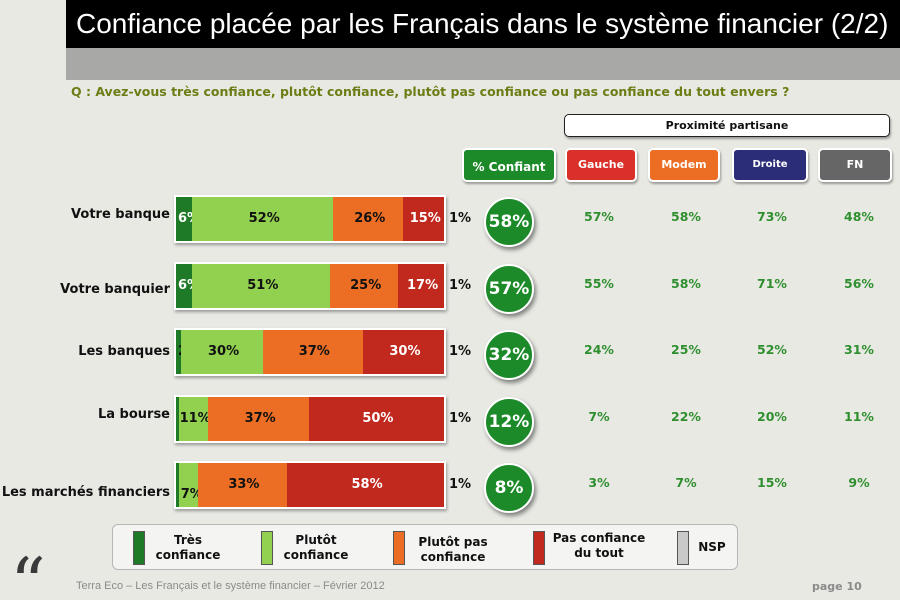 The image size is (900, 600). Describe the element at coordinates (483, 64) in the screenshot. I see `title-underbar` at that location.